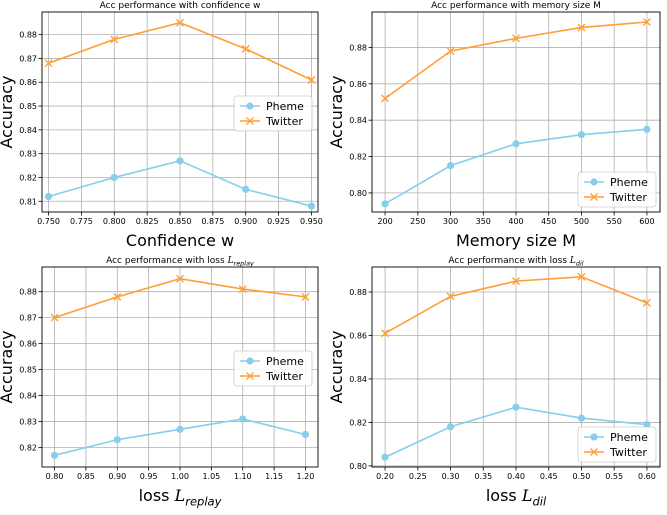 Image resolution: width=667 pixels, height=515 pixels. I want to click on x-tick-label: 0.55, so click(614, 476).